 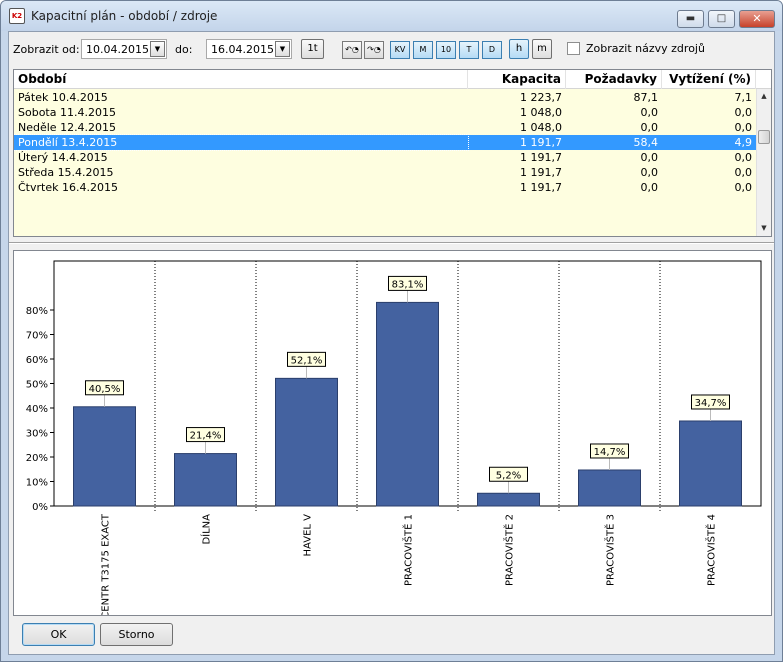 What do you see at coordinates (157, 49) in the screenshot?
I see `from-date-dropdown-icon: ▼` at bounding box center [157, 49].